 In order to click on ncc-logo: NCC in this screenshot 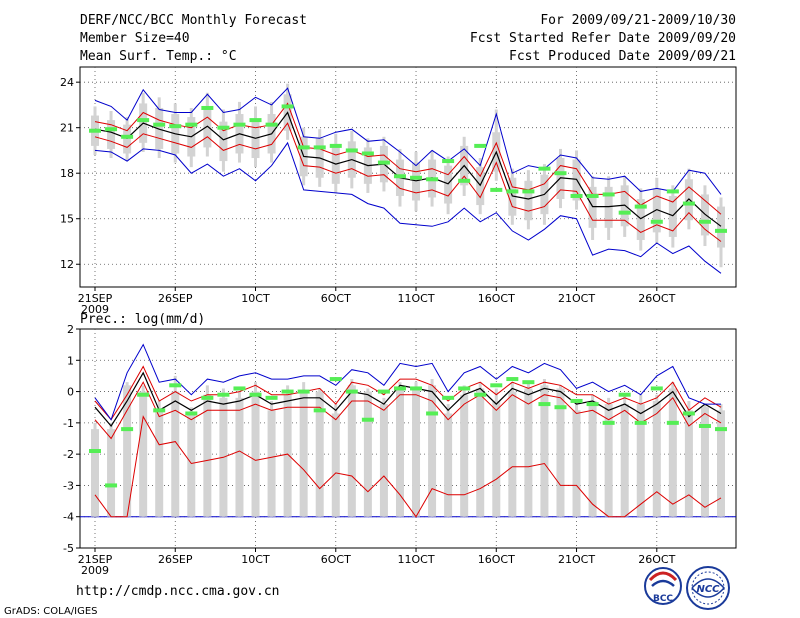, I will do `click(708, 588)`.